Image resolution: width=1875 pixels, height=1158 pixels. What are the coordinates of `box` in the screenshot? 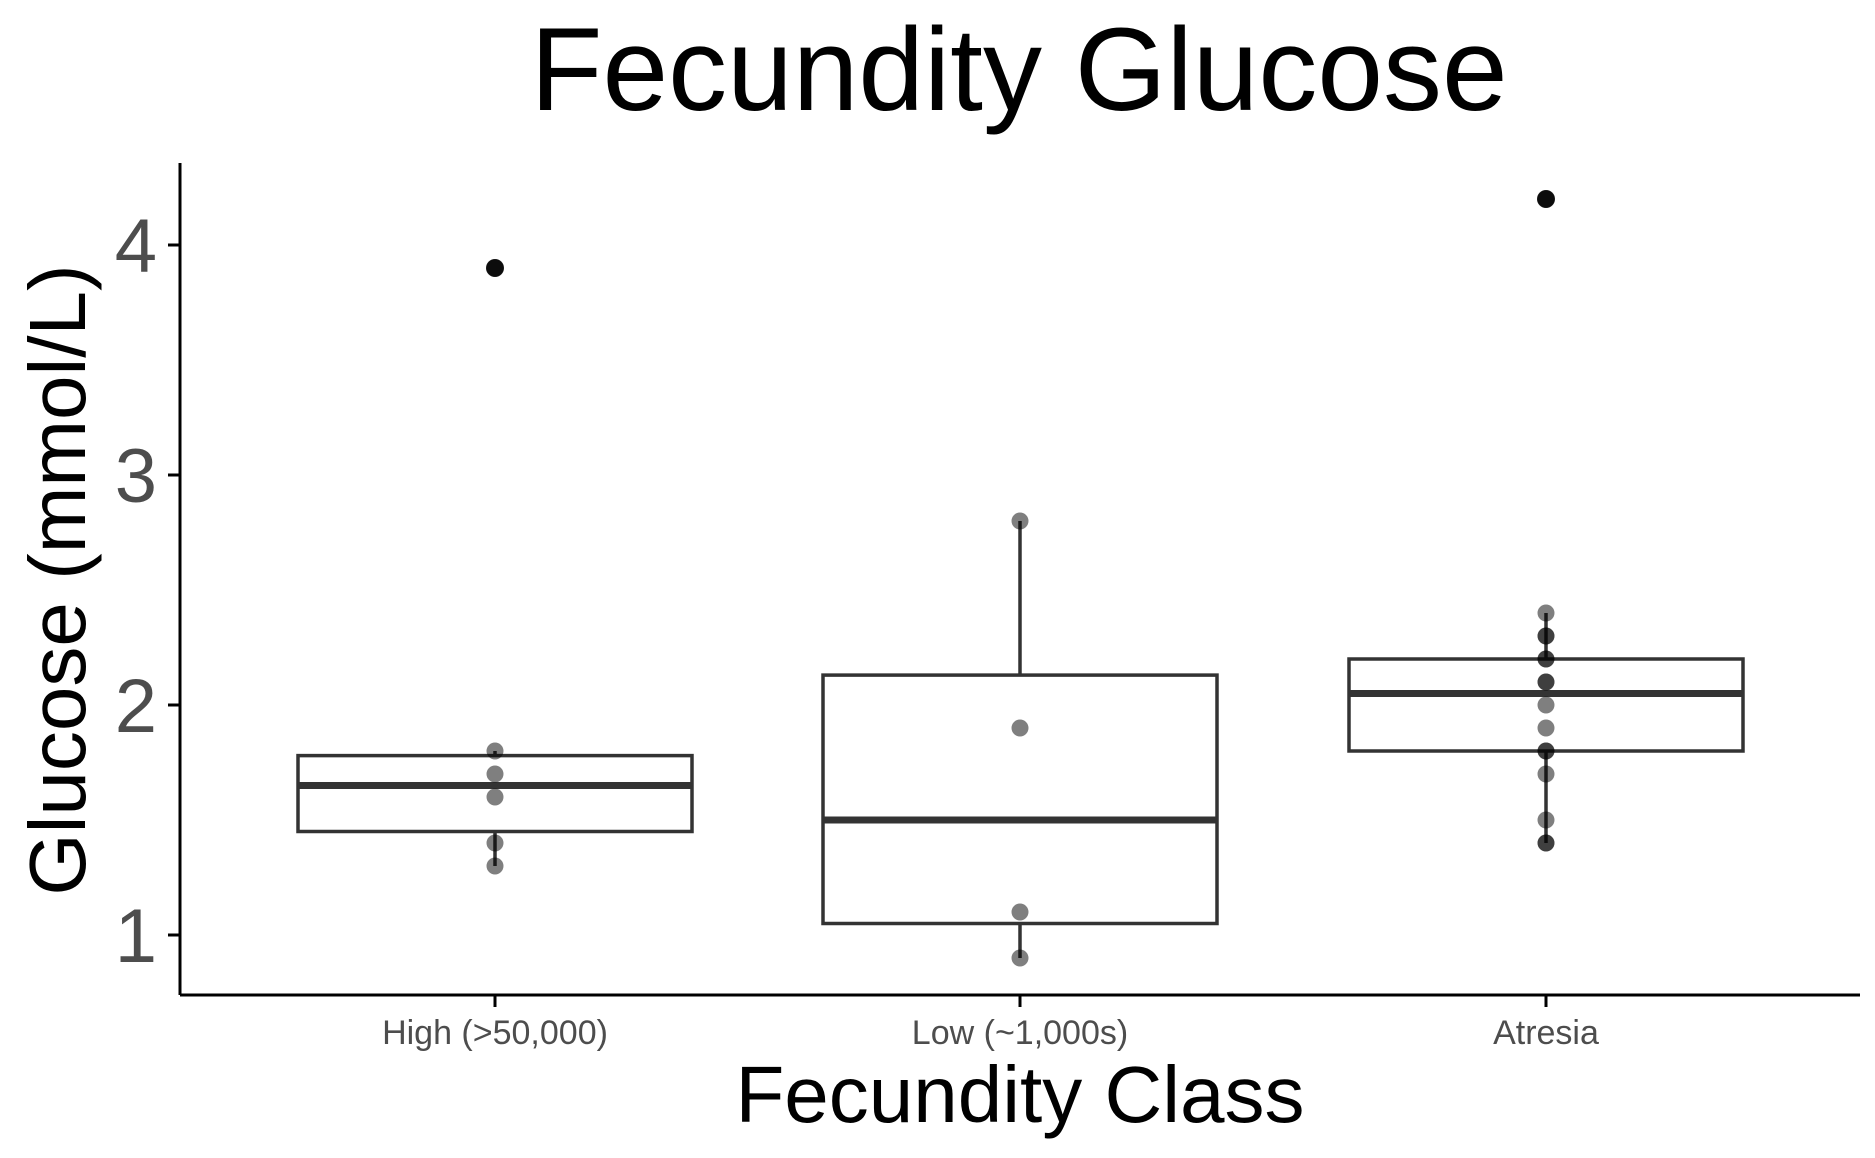 It's located at (1020, 799).